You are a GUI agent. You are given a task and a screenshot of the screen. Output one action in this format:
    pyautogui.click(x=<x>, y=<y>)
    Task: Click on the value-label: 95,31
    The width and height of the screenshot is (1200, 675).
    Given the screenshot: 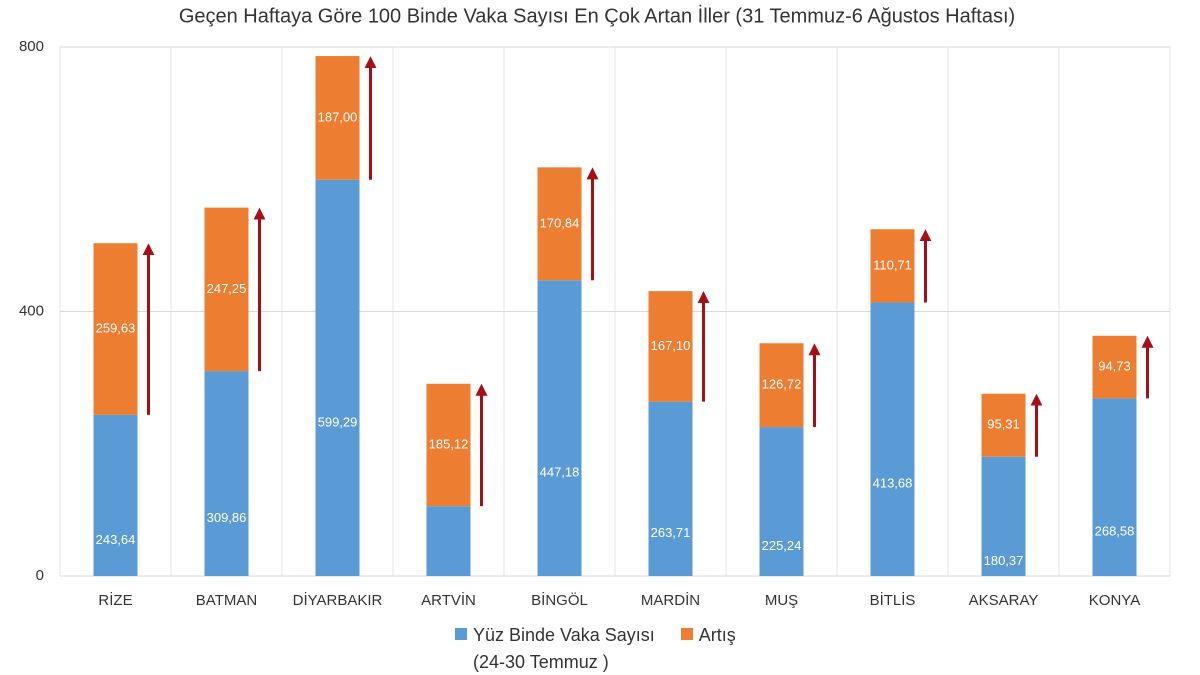 What is the action you would take?
    pyautogui.click(x=1003, y=424)
    